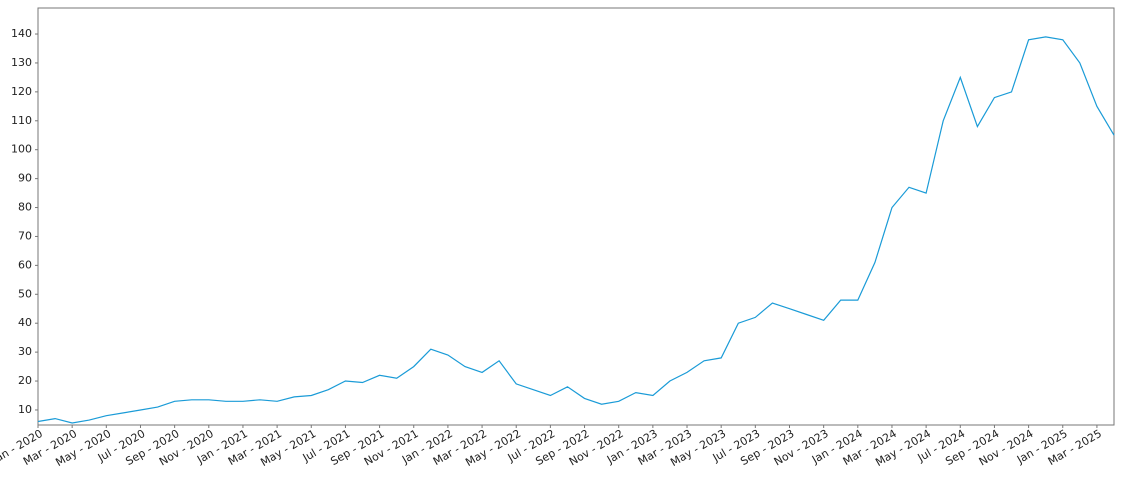 This screenshot has width=1125, height=492. I want to click on y-tick-label: 20, so click(25, 380).